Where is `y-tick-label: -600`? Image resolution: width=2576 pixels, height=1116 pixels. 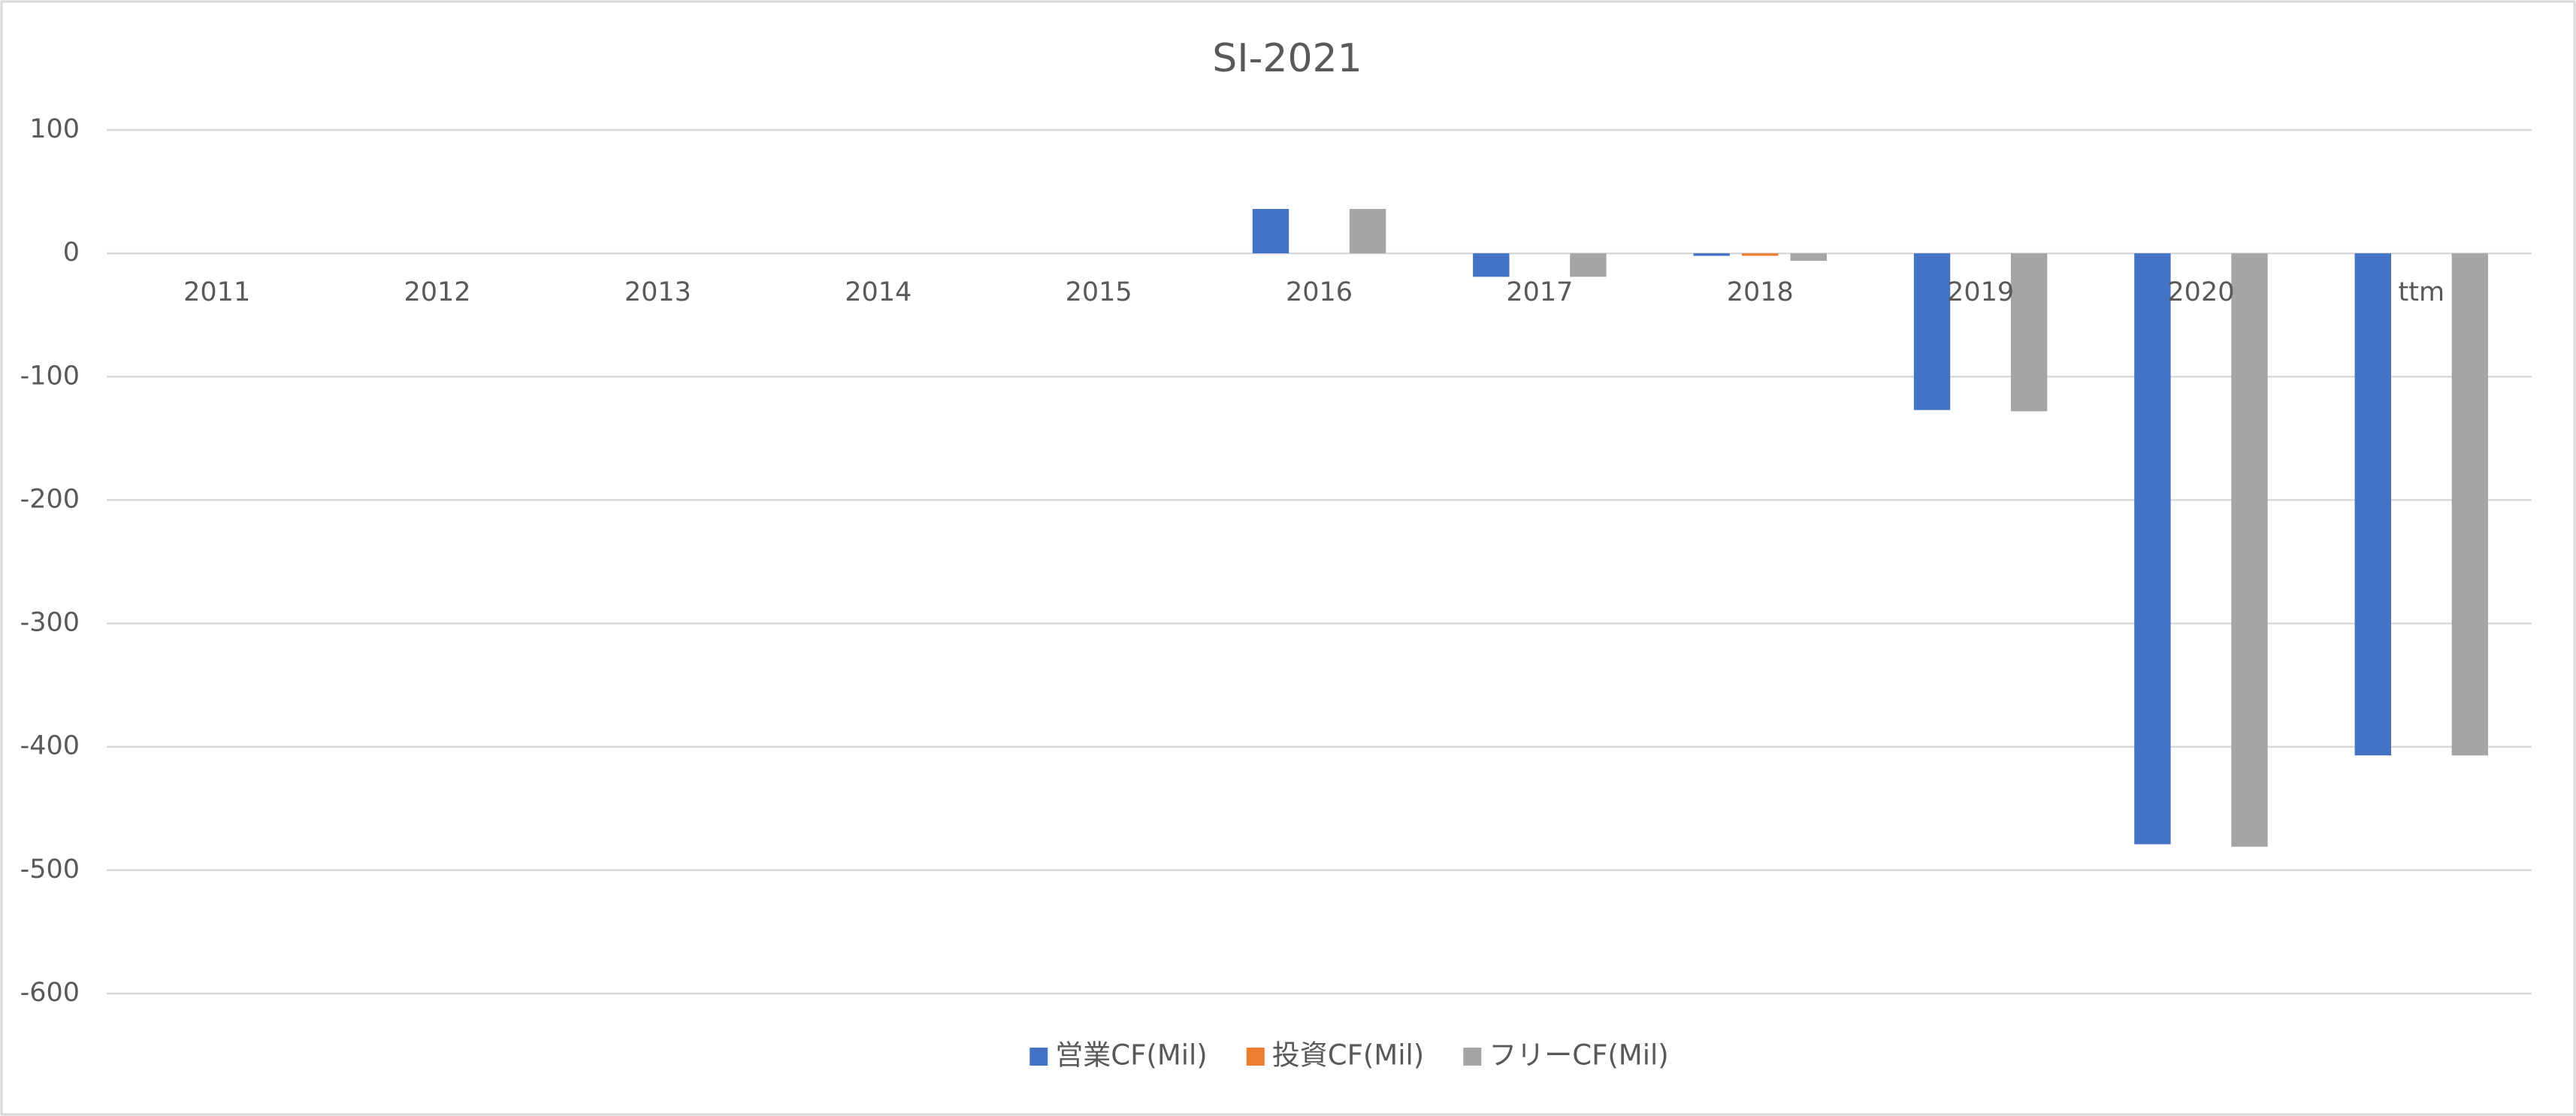
y-tick-label: -600 is located at coordinates (50, 993).